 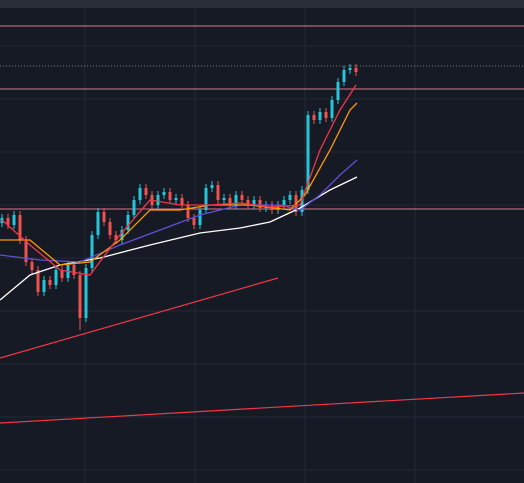 What do you see at coordinates (262, 4) in the screenshot?
I see `top-bar` at bounding box center [262, 4].